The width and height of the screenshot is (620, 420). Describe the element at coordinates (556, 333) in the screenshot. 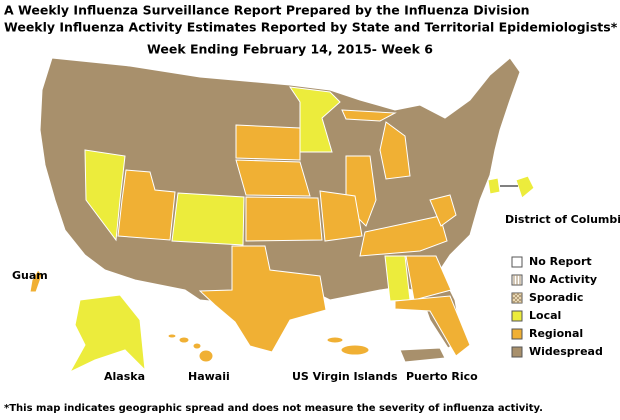

I see `legend-label: Regional` at that location.